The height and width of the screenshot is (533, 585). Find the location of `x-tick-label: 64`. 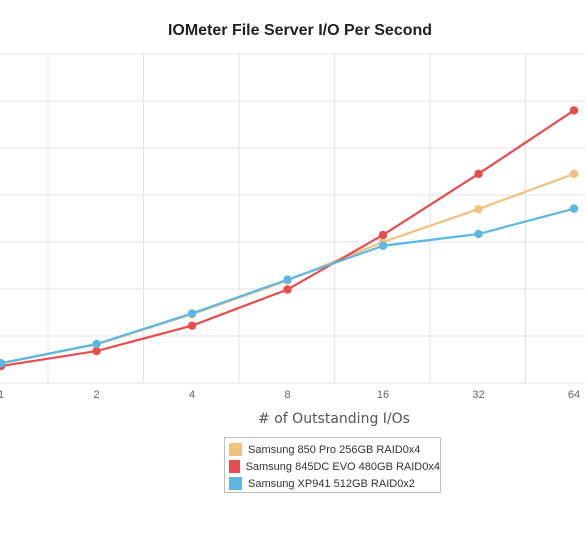

x-tick-label: 64 is located at coordinates (574, 395).